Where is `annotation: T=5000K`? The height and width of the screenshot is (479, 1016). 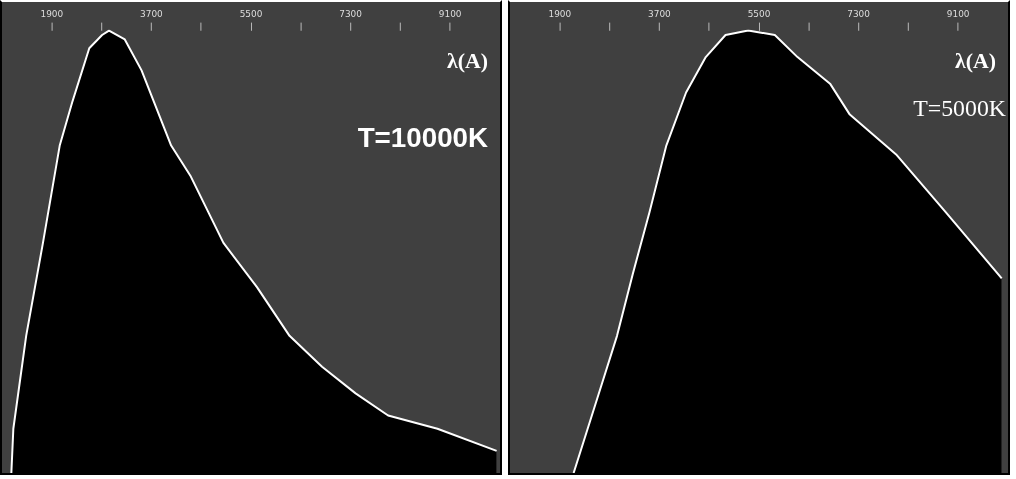 annotation: T=5000K is located at coordinates (960, 108).